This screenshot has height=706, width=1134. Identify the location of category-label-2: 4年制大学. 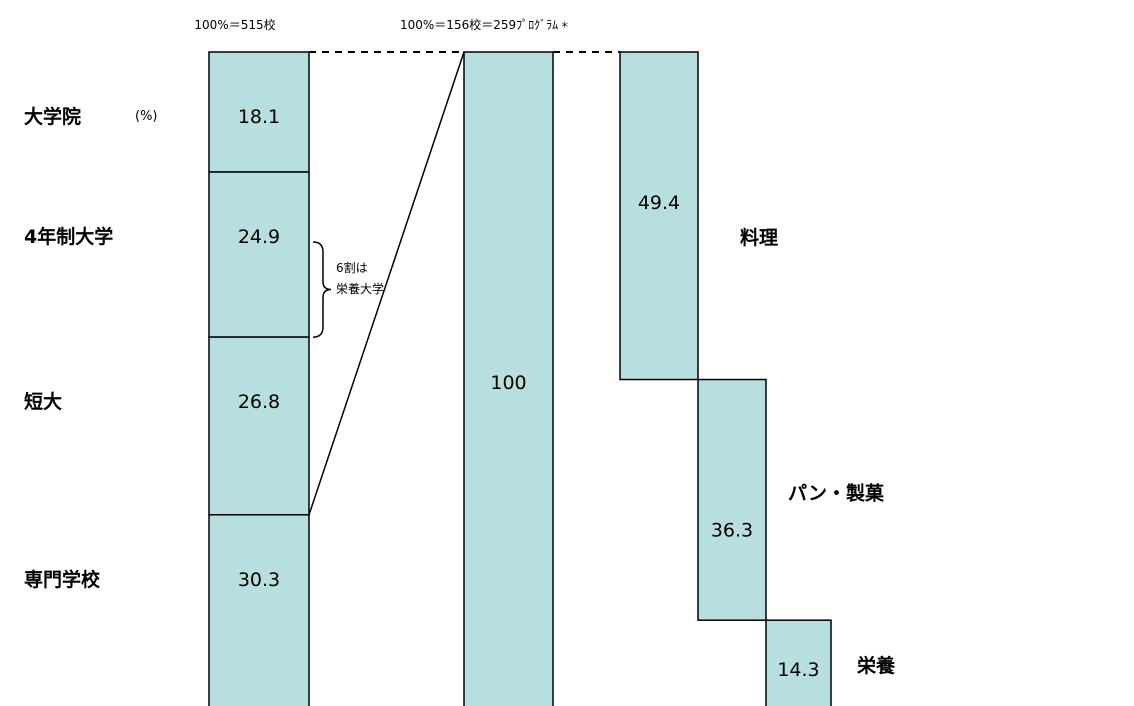
(68, 236).